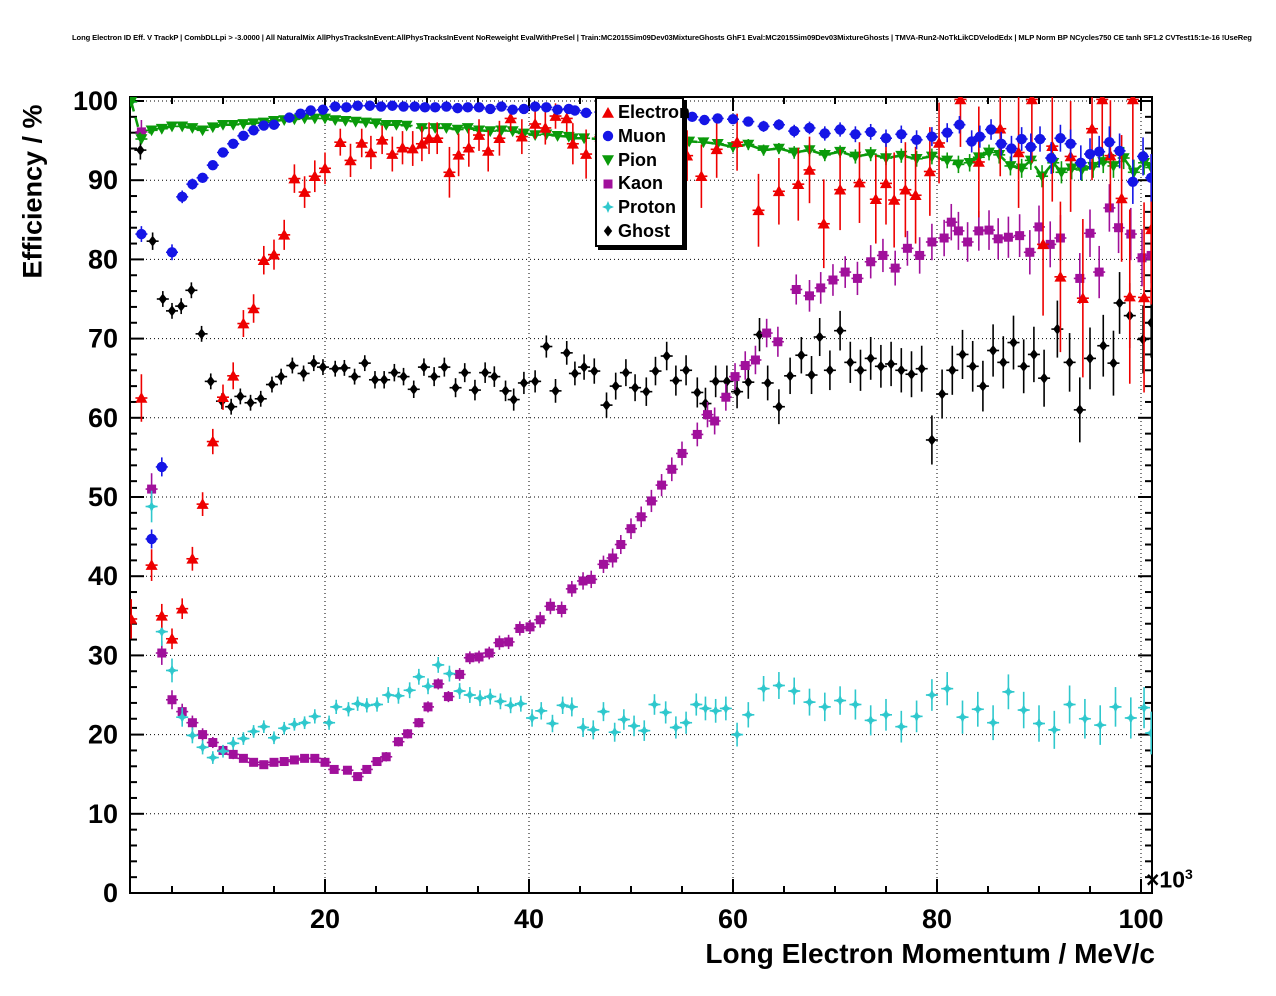 The width and height of the screenshot is (1276, 996). What do you see at coordinates (325, 919) in the screenshot?
I see `x-tick-label: 20` at bounding box center [325, 919].